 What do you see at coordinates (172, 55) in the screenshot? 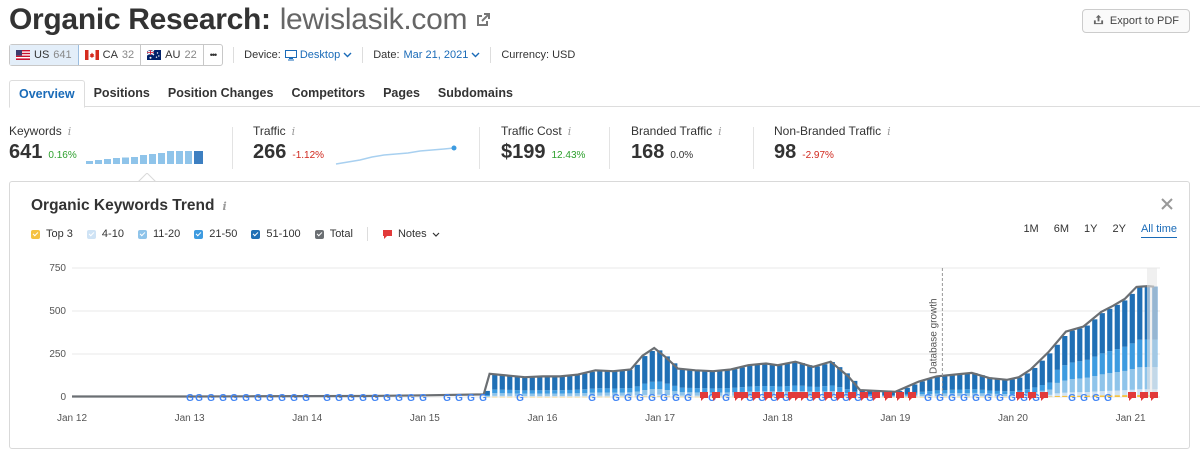
I see `database-au: AU 22` at bounding box center [172, 55].